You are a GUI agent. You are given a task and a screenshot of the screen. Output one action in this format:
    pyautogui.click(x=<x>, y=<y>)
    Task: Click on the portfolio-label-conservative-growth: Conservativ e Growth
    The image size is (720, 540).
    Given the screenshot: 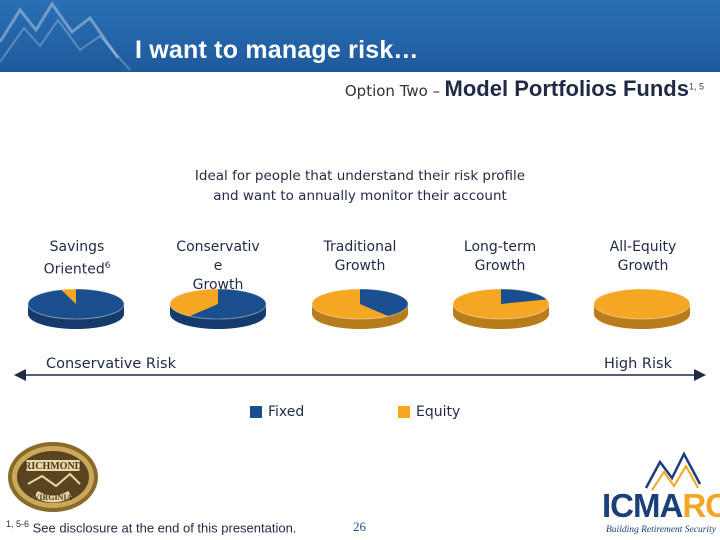 What is the action you would take?
    pyautogui.click(x=218, y=266)
    